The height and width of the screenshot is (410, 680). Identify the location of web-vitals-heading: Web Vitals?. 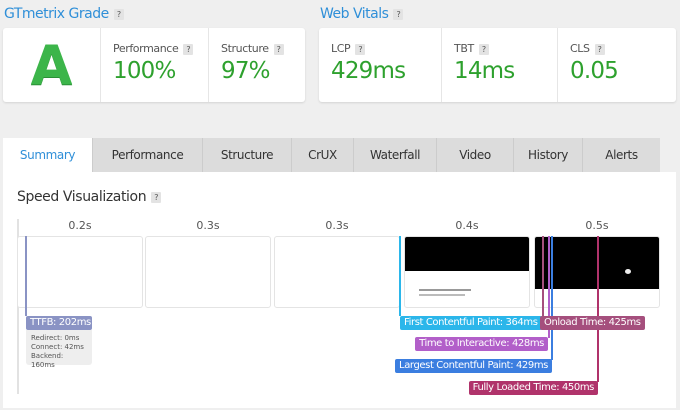
(362, 14).